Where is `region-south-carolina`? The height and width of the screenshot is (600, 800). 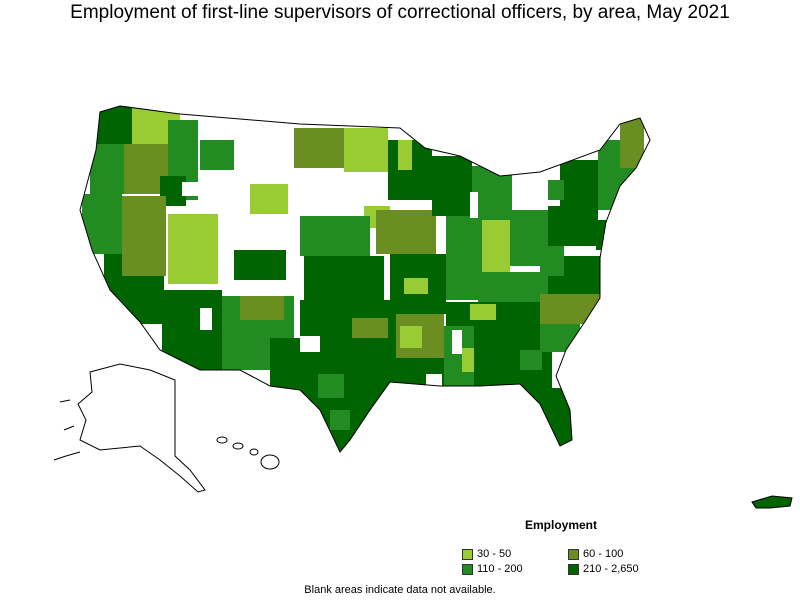 region-south-carolina is located at coordinates (560, 337).